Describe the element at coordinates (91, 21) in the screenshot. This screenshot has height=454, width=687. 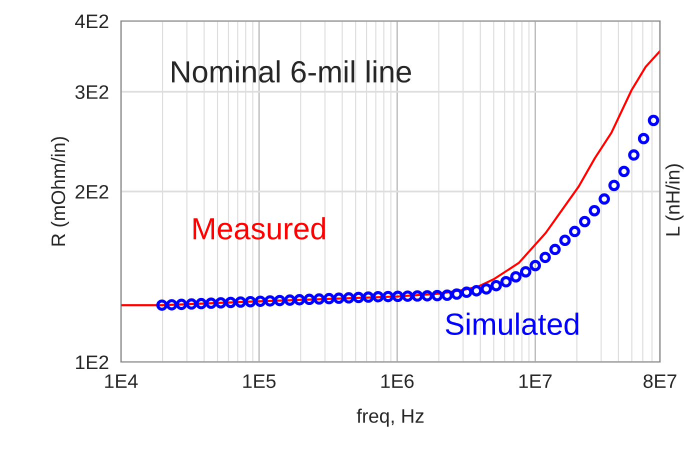
I see `y-tick-label: 4E2` at that location.